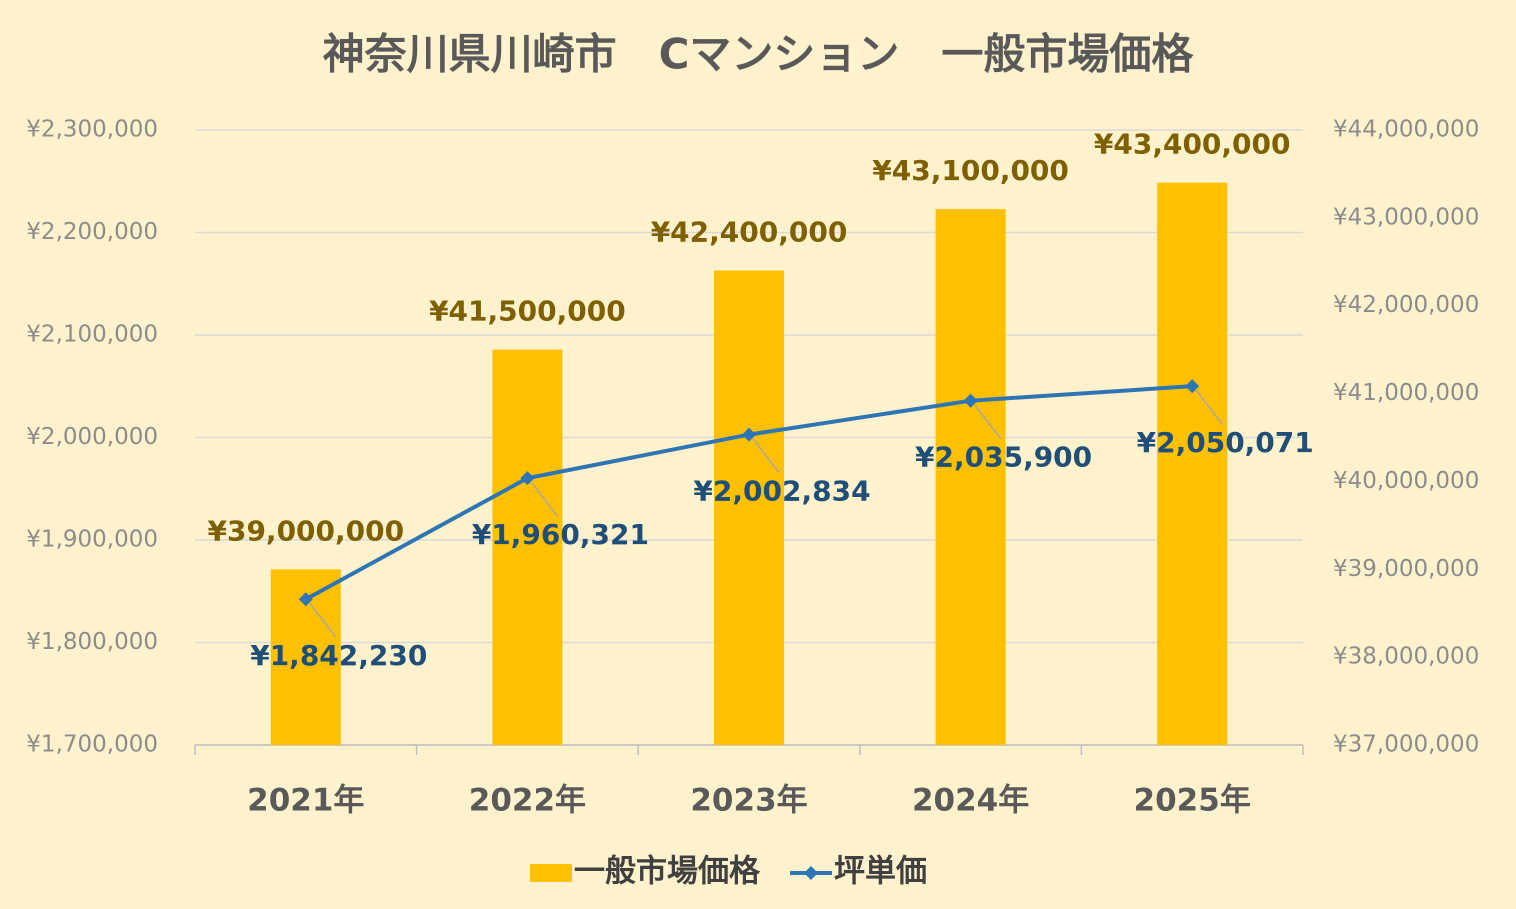 The width and height of the screenshot is (1516, 909). What do you see at coordinates (1406, 481) in the screenshot?
I see `y2-tick-label: ¥40,000,000` at bounding box center [1406, 481].